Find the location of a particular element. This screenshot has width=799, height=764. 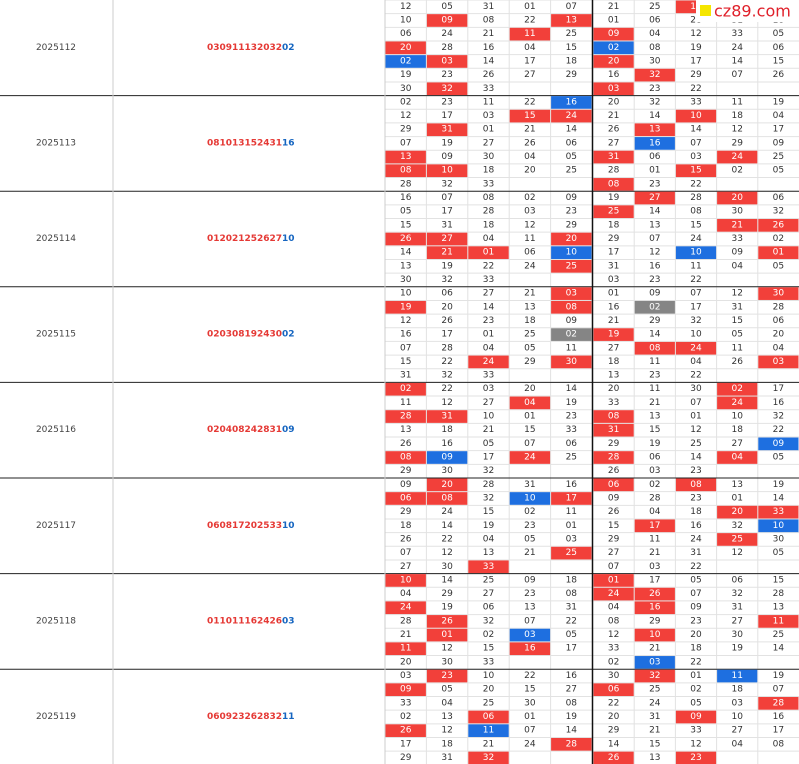

logo-bg is located at coordinates (747, 11).